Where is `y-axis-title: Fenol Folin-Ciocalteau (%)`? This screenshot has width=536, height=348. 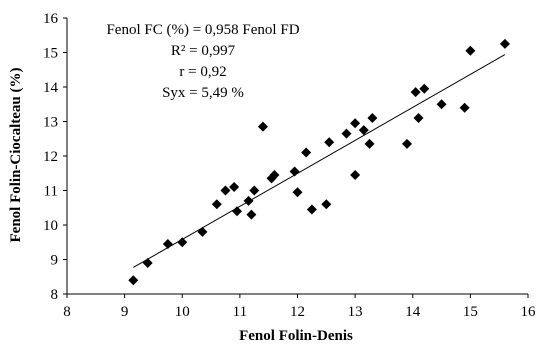 y-axis-title: Fenol Folin-Ciocalteau (%) is located at coordinates (16, 155).